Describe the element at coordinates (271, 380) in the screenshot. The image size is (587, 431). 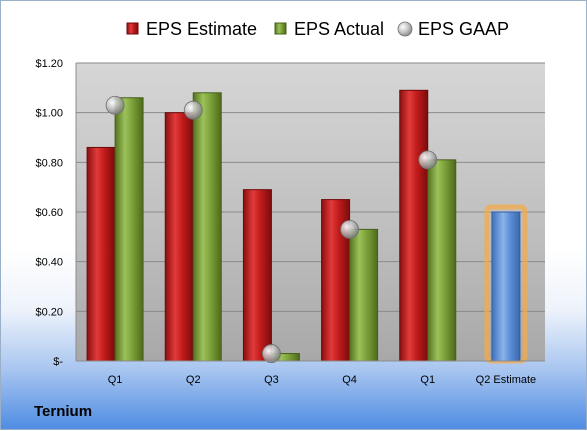
I see `x-tick-label: Q3` at that location.